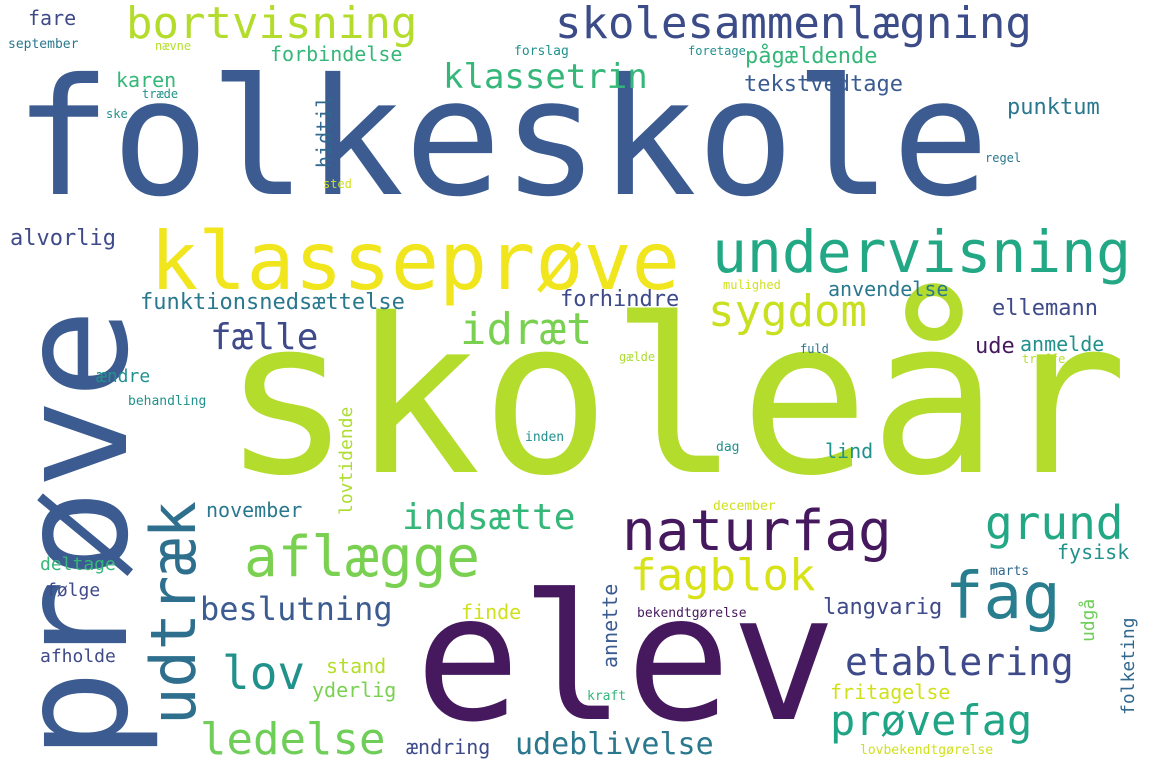  I want to click on word-idraet: idræt, so click(526, 329).